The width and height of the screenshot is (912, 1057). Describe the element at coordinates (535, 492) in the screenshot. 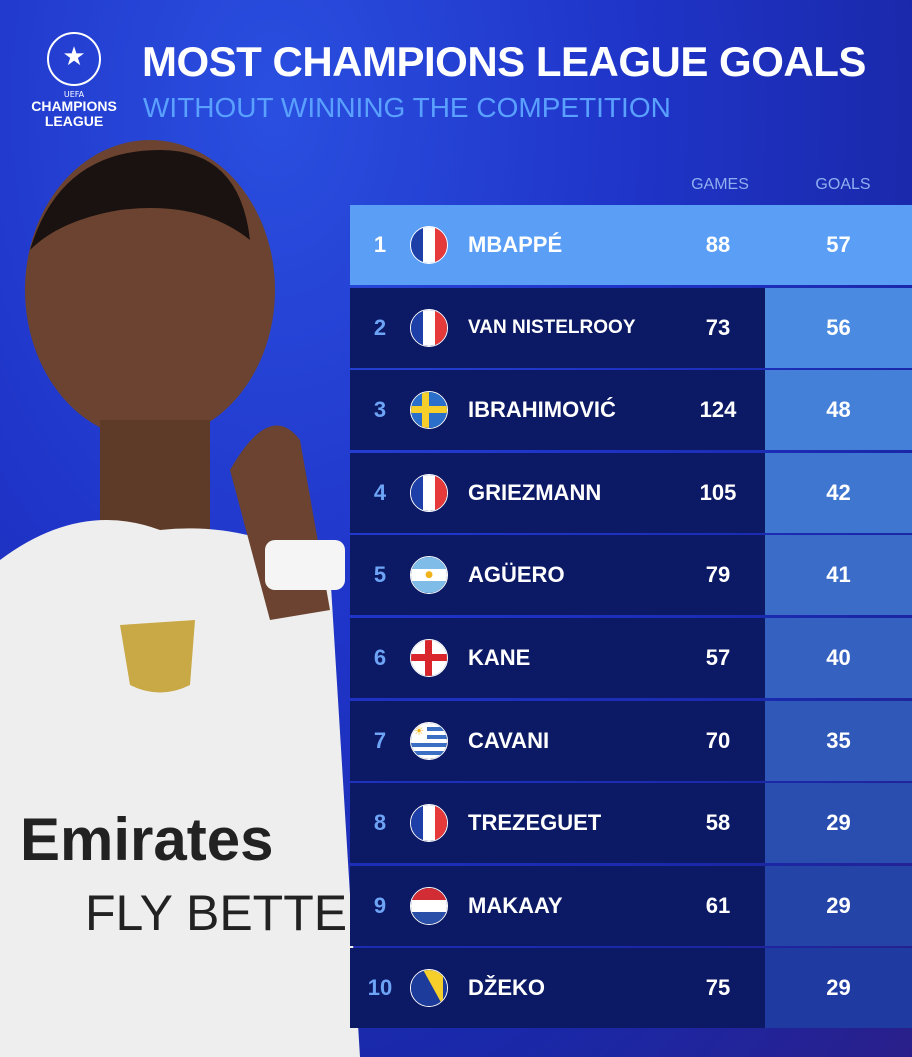

I see `player-name: GRIEZMANN` at that location.